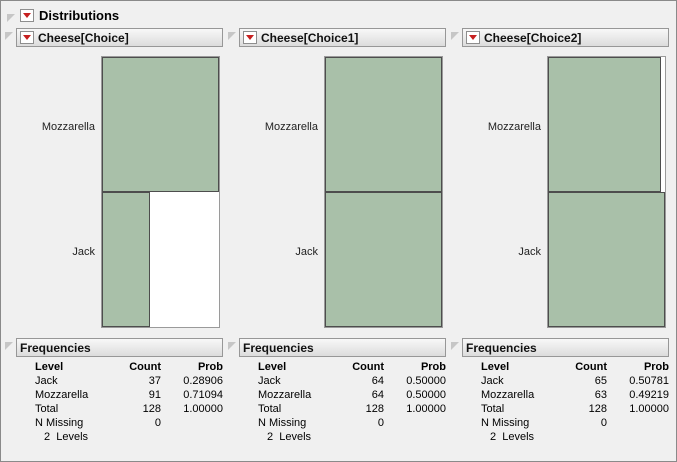  I want to click on panel-header: Cheese[Choice], so click(119, 37).